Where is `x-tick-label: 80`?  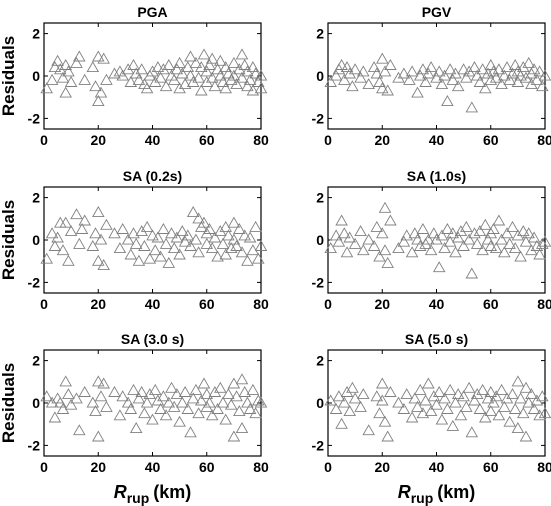 x-tick-label: 80 is located at coordinates (544, 140).